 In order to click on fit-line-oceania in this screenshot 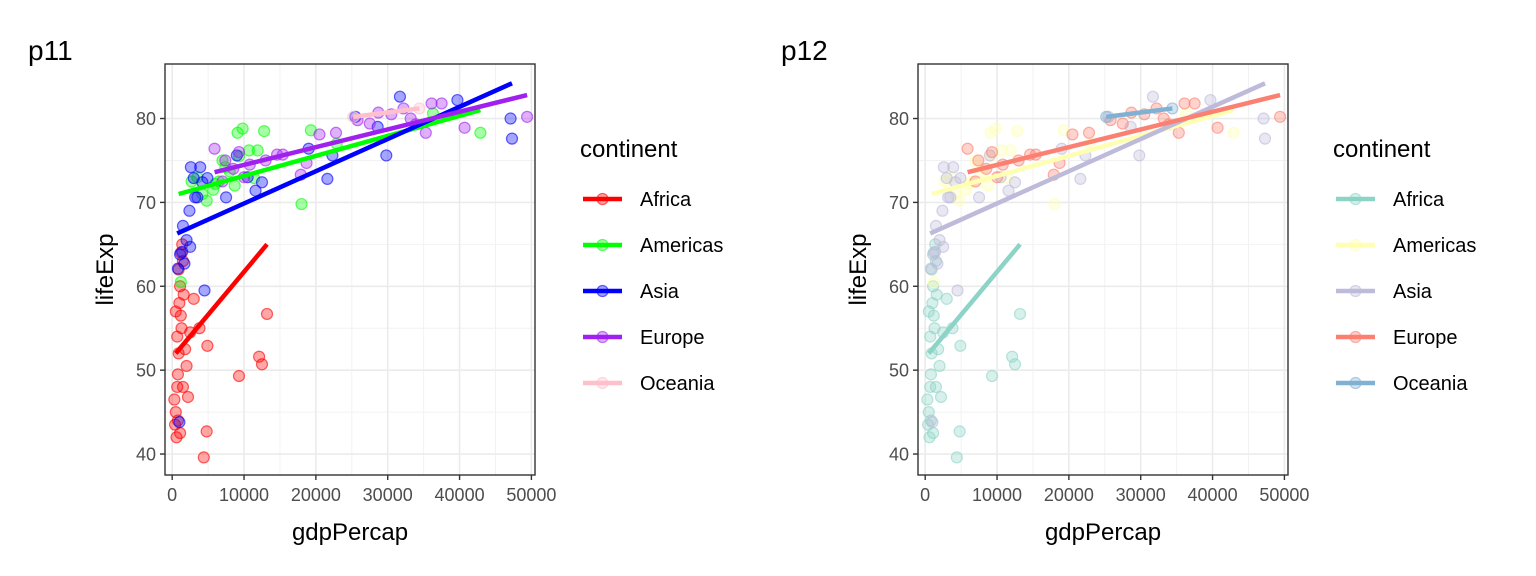, I will do `click(386, 113)`.